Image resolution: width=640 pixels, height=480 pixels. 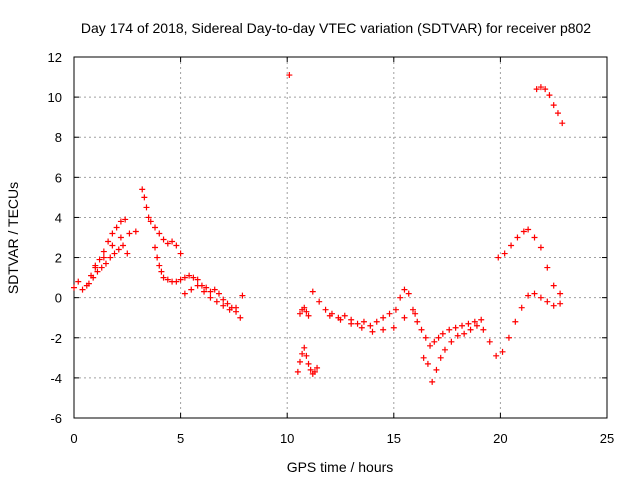 I want to click on x-tick-label: 0, so click(x=73, y=438).